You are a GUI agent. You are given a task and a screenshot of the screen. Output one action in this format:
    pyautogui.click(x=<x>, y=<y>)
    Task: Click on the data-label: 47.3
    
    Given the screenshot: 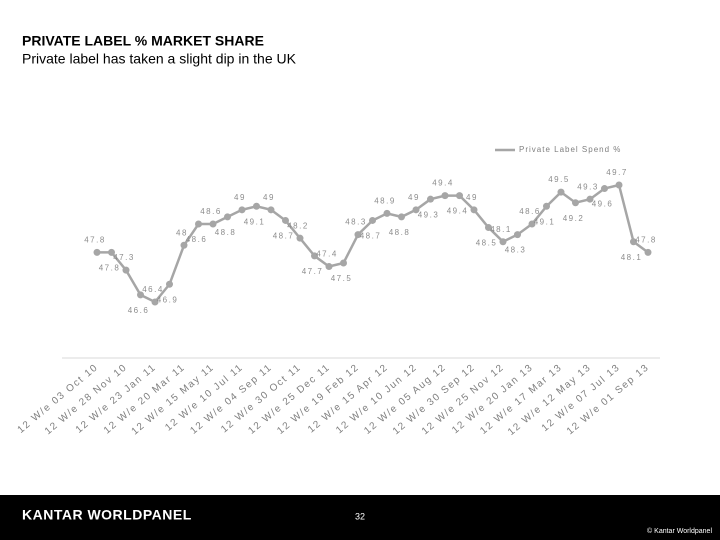 What is the action you would take?
    pyautogui.click(x=124, y=257)
    